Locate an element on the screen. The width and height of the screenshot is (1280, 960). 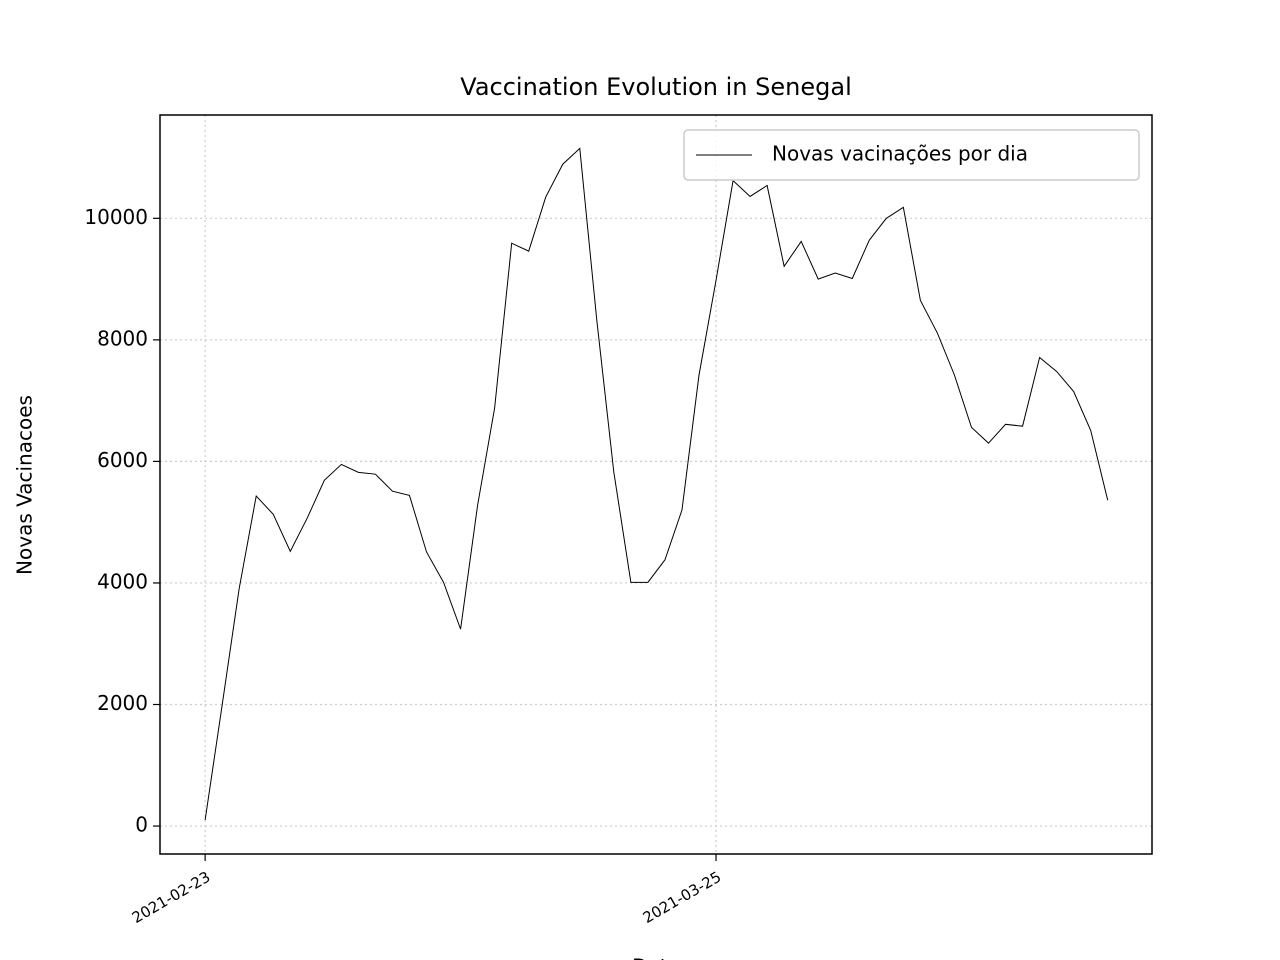
legend: Novas vacinações por dia is located at coordinates (911, 155).